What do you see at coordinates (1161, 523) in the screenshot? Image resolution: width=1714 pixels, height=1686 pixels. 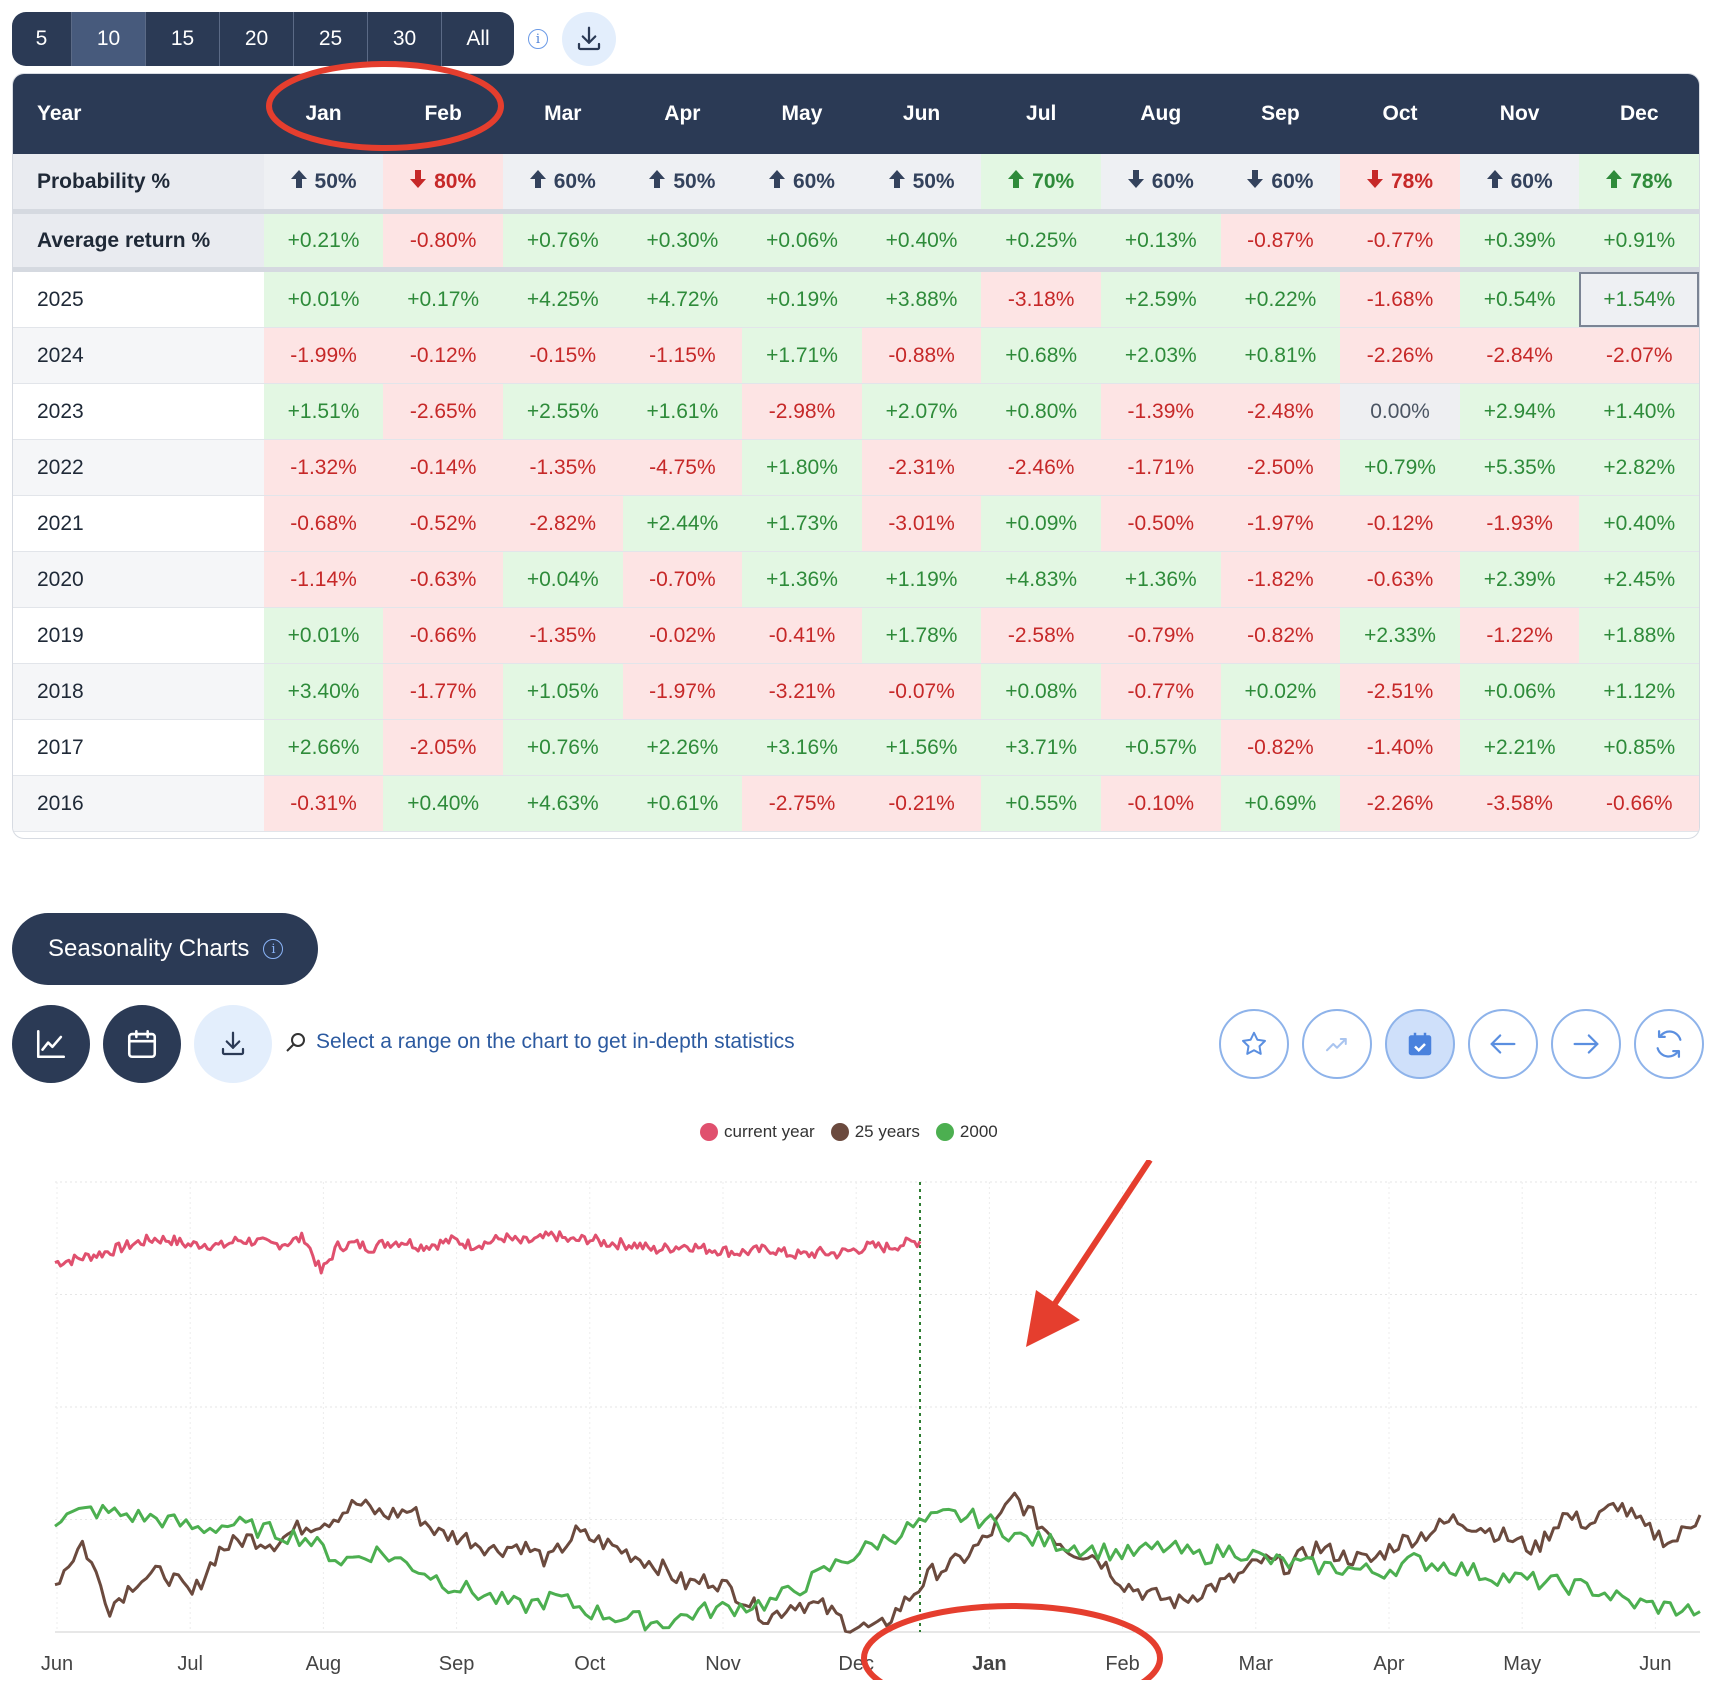 I see `return-cell: -0.50%` at bounding box center [1161, 523].